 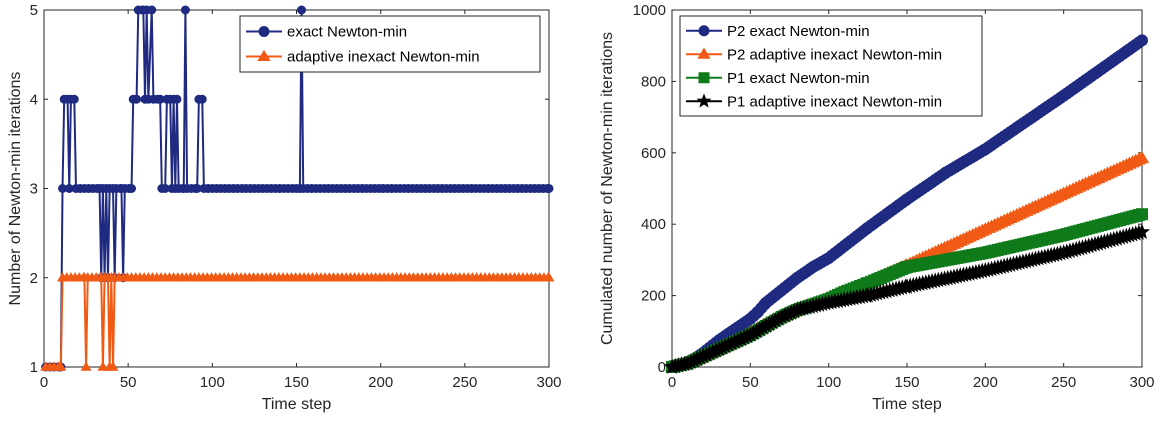 I want to click on y-tick-label: 5, so click(x=34, y=10).